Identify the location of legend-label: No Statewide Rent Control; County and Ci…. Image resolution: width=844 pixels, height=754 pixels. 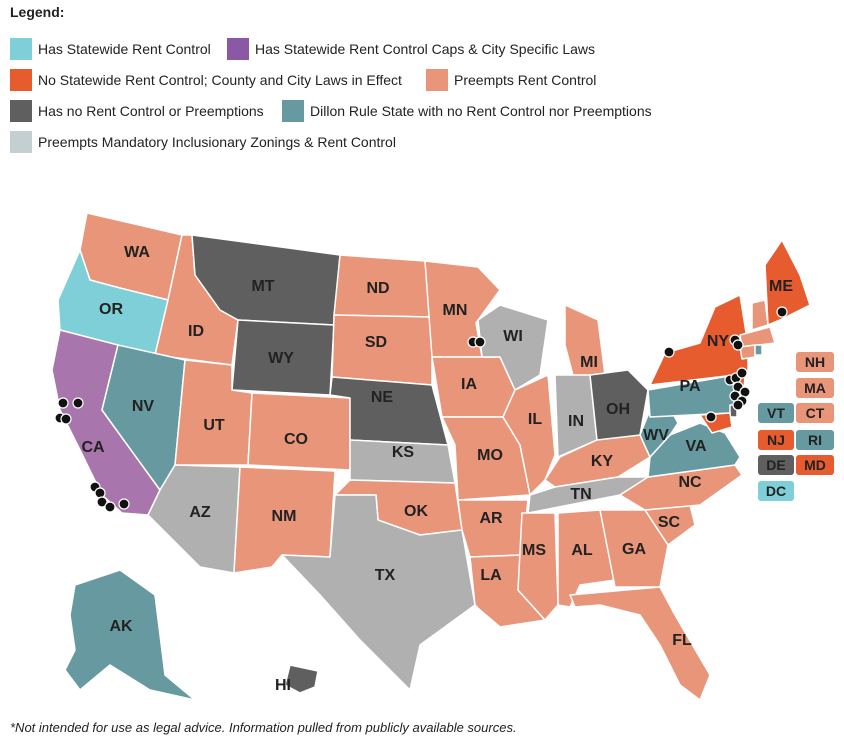
(220, 80).